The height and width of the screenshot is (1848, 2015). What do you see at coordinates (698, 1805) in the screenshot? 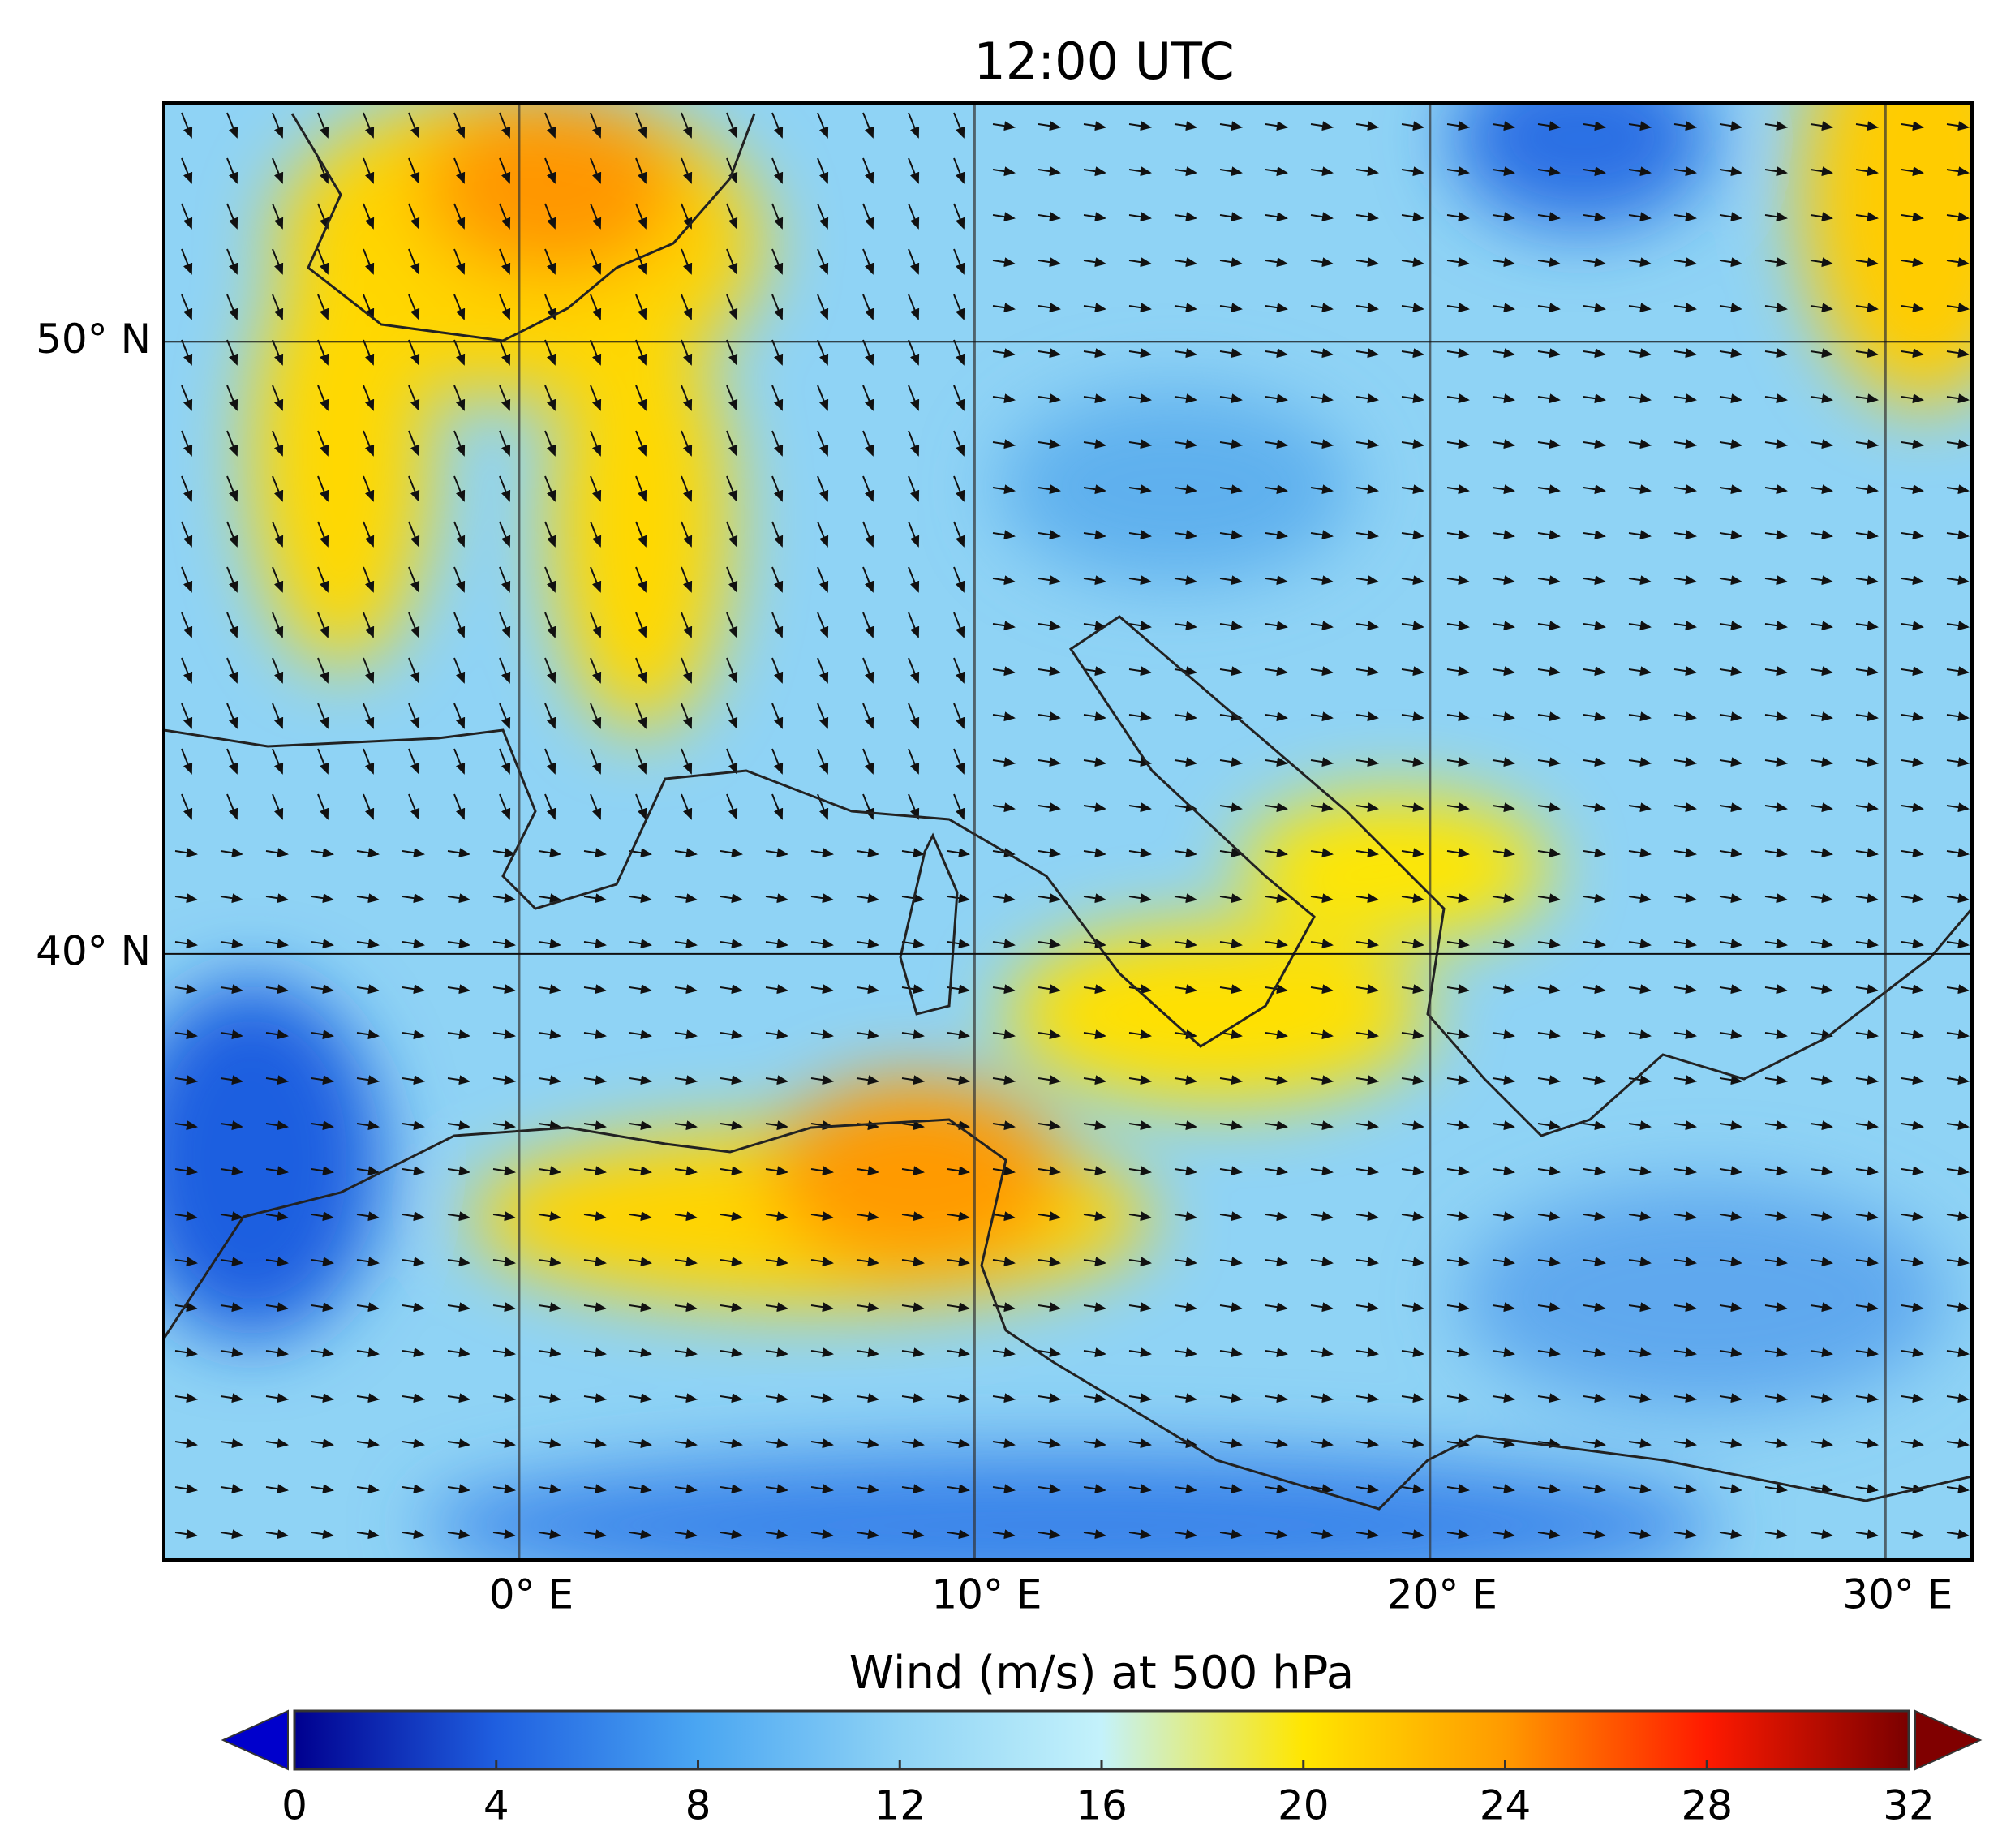
I see `colorbar-tick-label: 8` at bounding box center [698, 1805].